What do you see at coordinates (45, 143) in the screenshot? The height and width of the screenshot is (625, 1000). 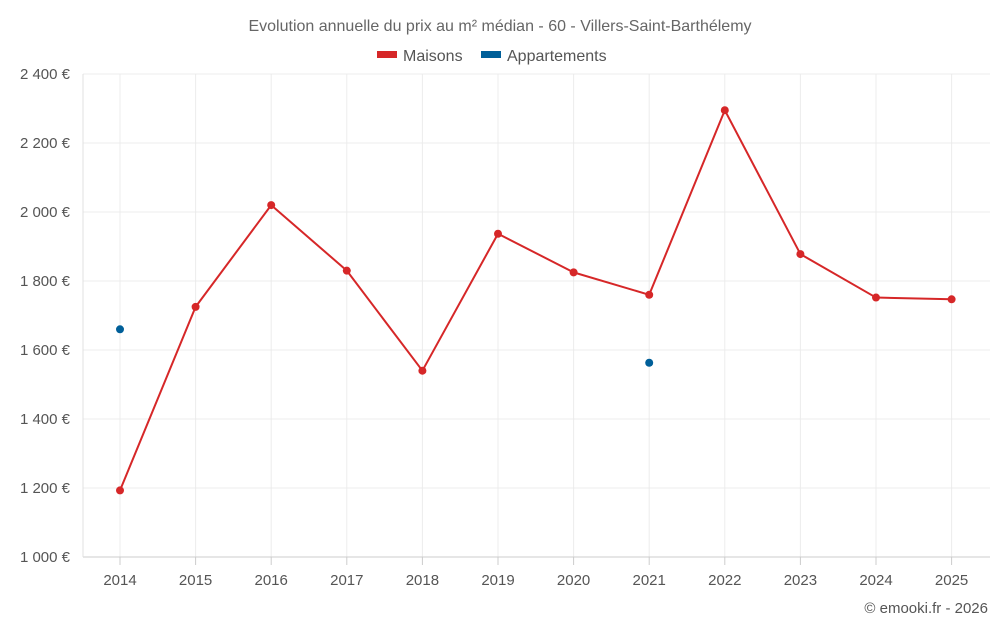 I see `y-tick-label: 2 200 €` at bounding box center [45, 143].